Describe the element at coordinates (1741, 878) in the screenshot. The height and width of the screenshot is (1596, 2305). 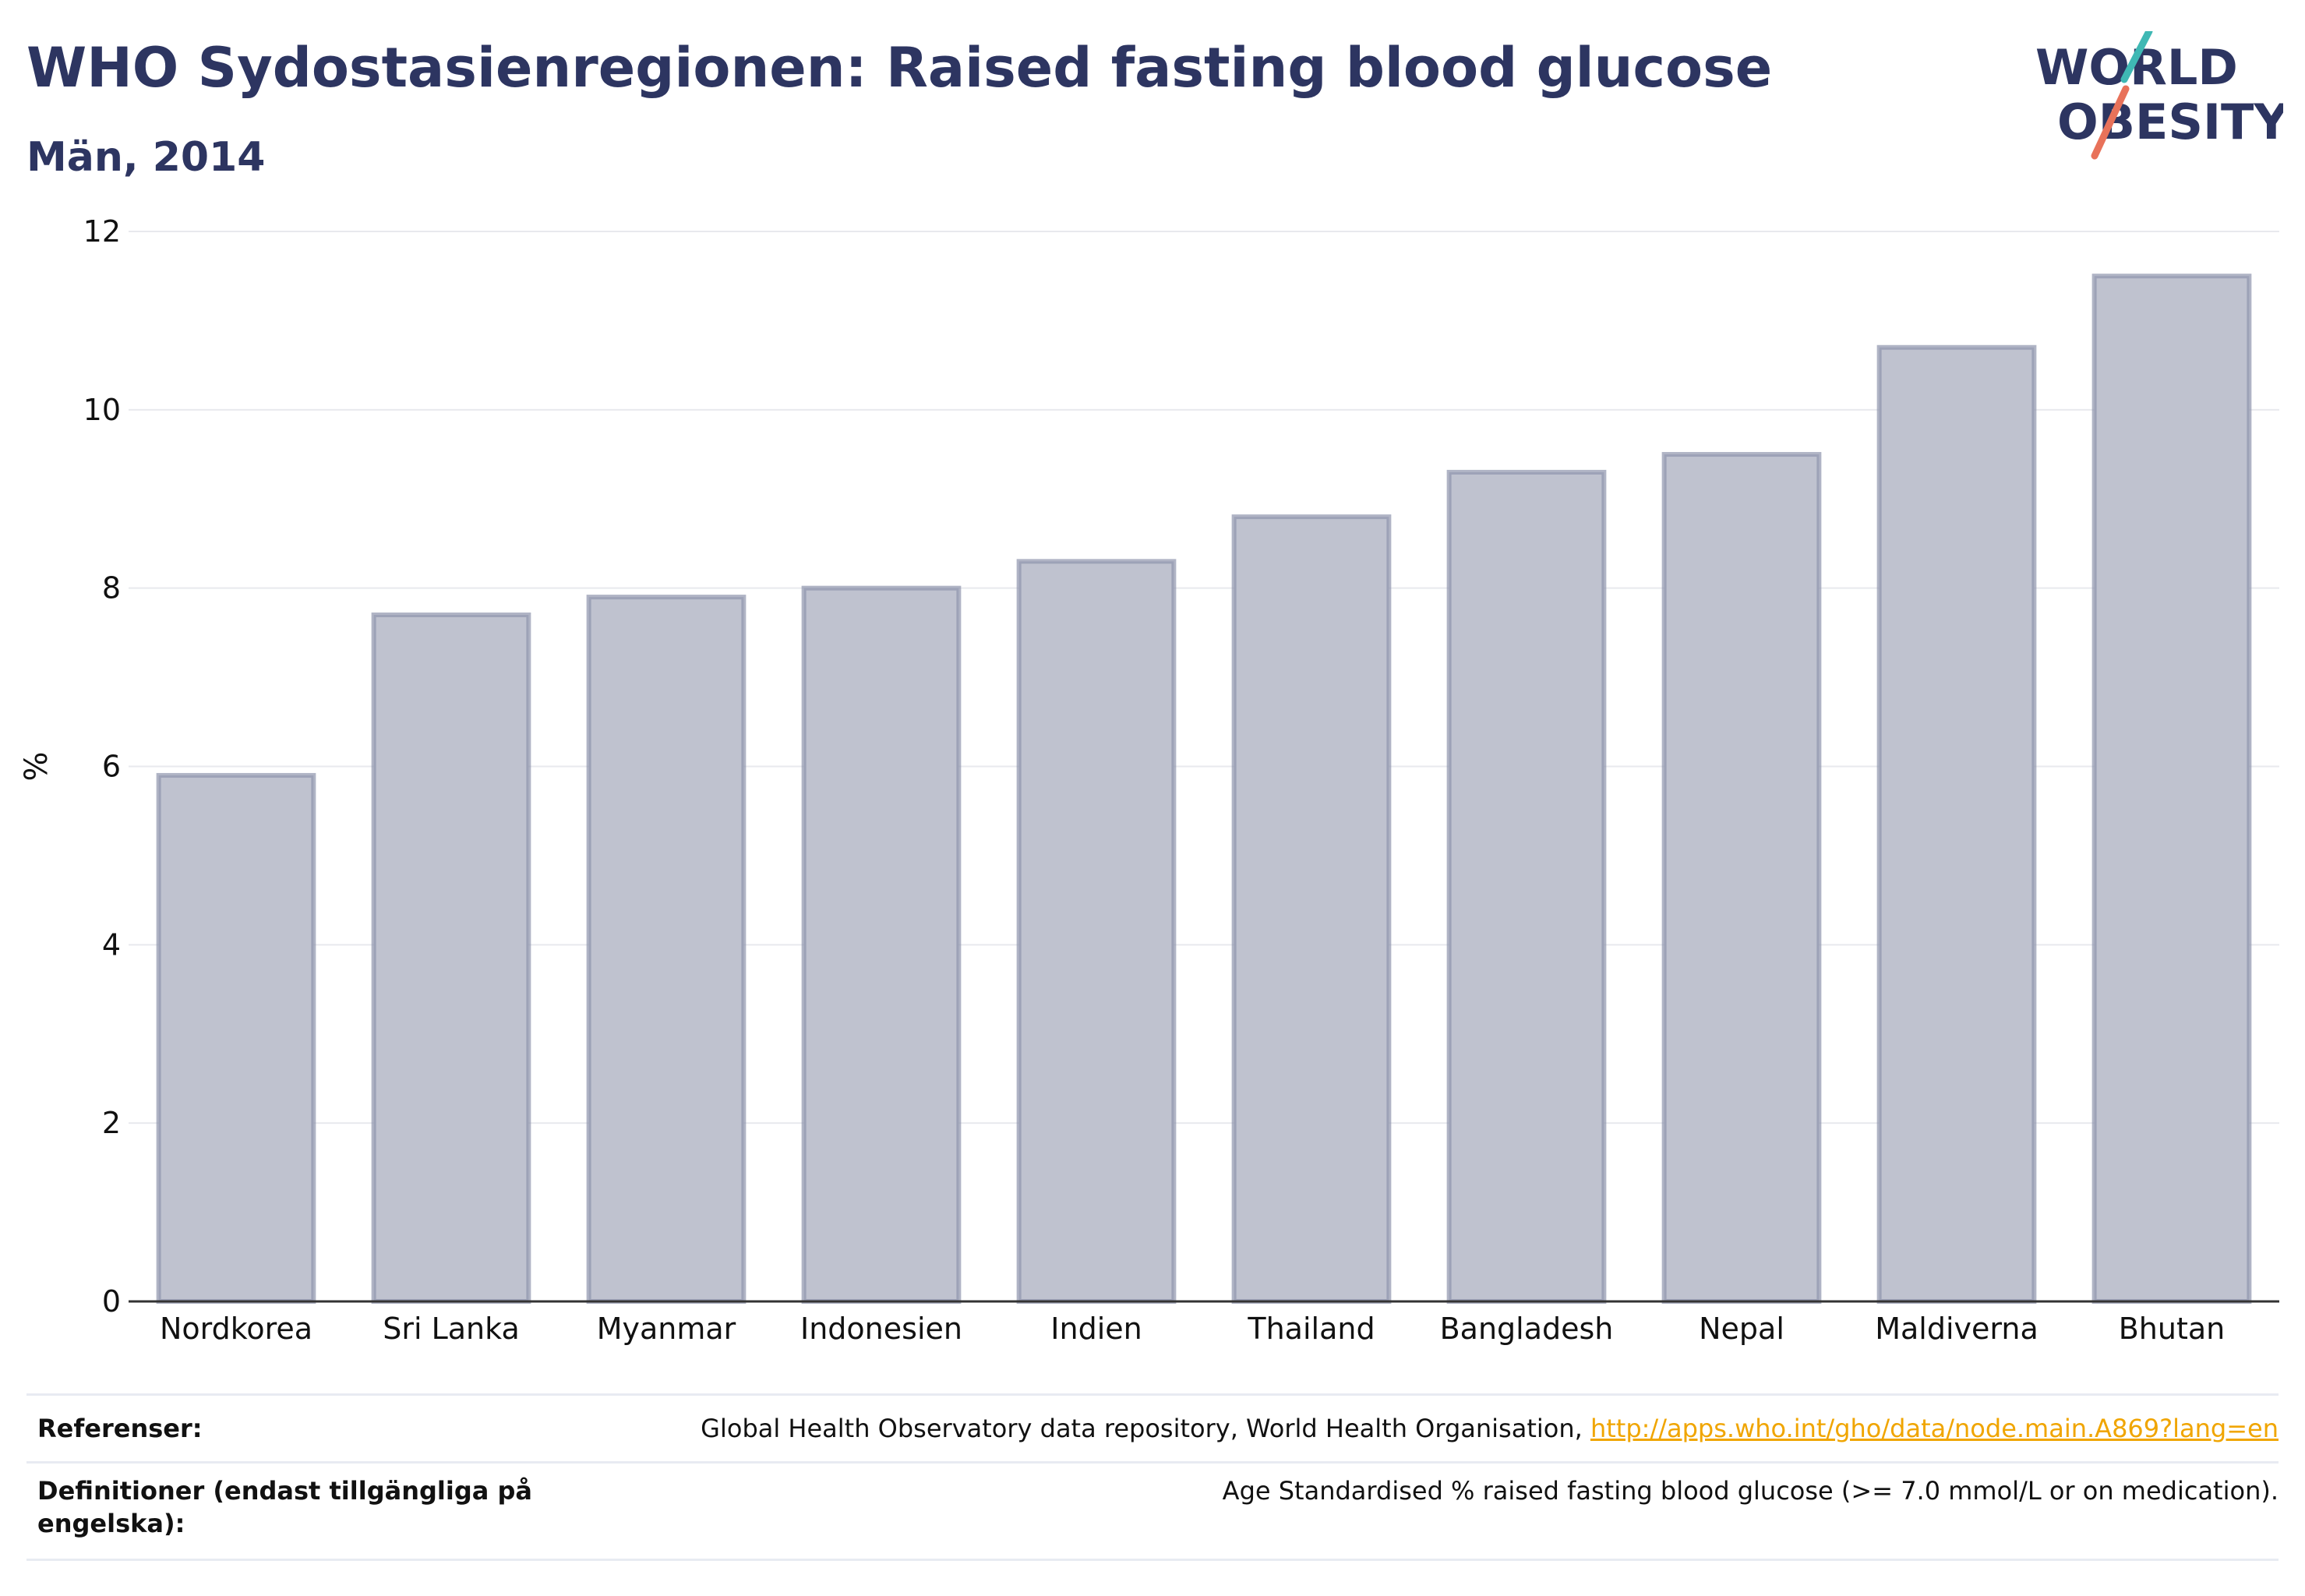
I see `bar-nepal` at that location.